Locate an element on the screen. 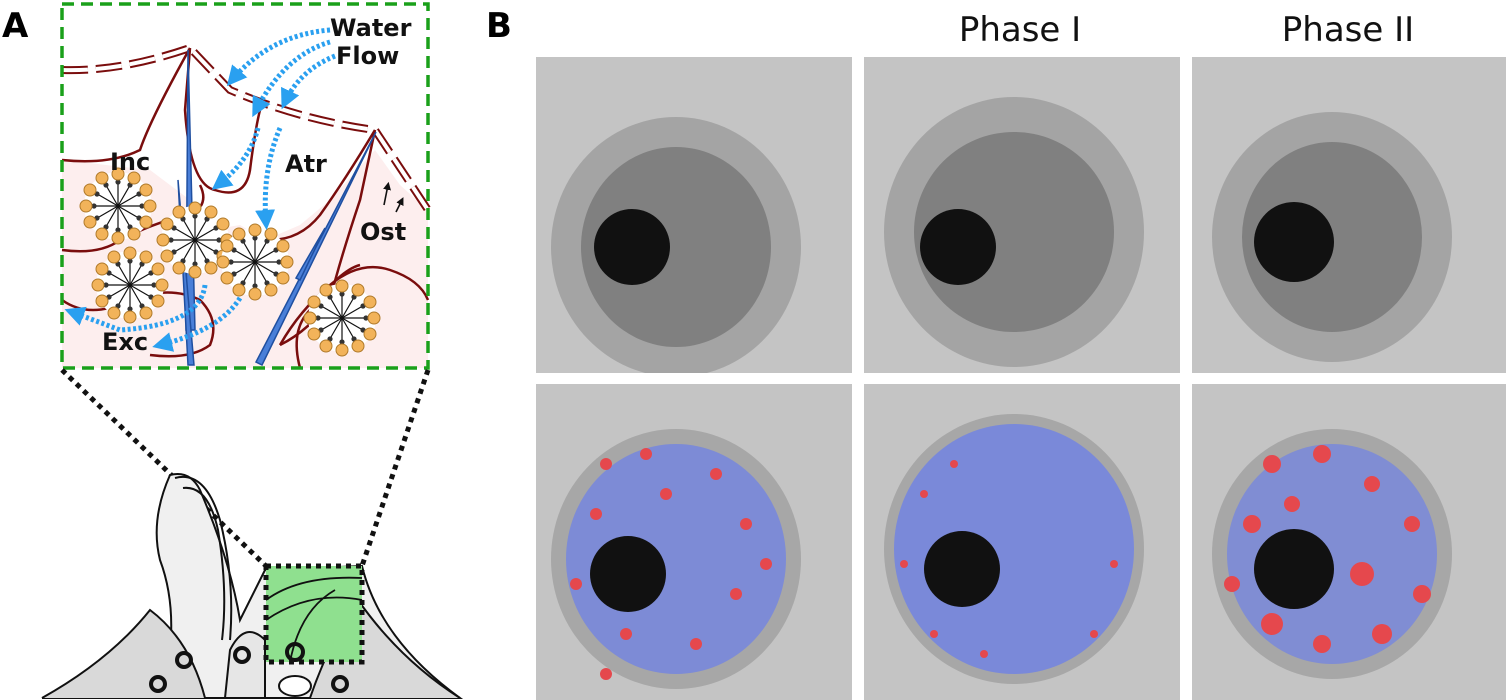 This screenshot has width=1506, height=700. zoom-connectors is located at coordinates (245, 468).